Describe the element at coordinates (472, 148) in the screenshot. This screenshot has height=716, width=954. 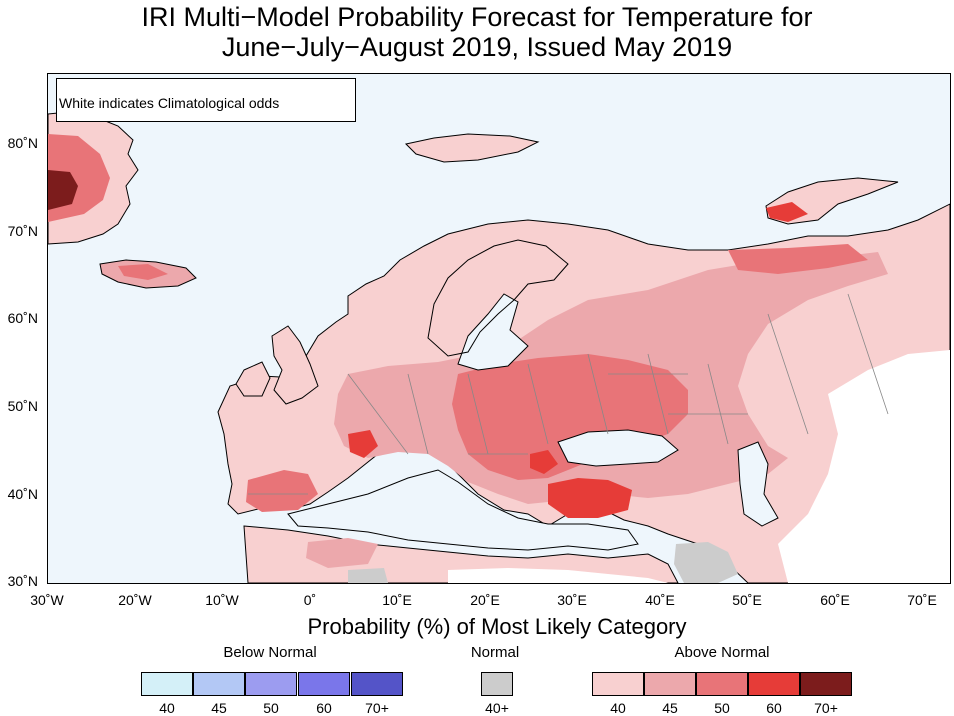
I see `svalbard-land` at that location.